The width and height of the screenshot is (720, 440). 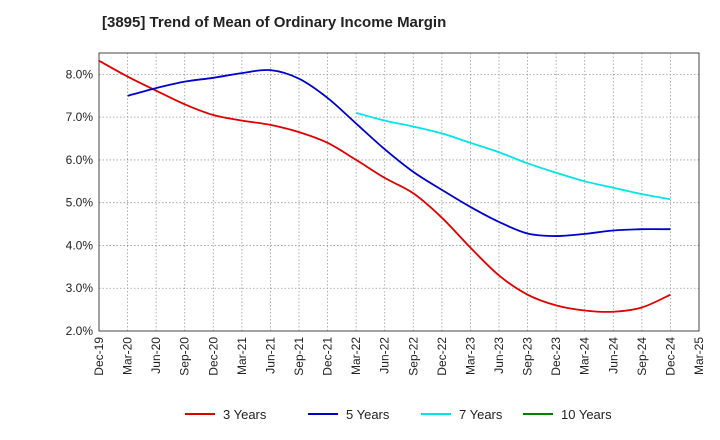 I want to click on series-line-7-years, so click(x=513, y=156).